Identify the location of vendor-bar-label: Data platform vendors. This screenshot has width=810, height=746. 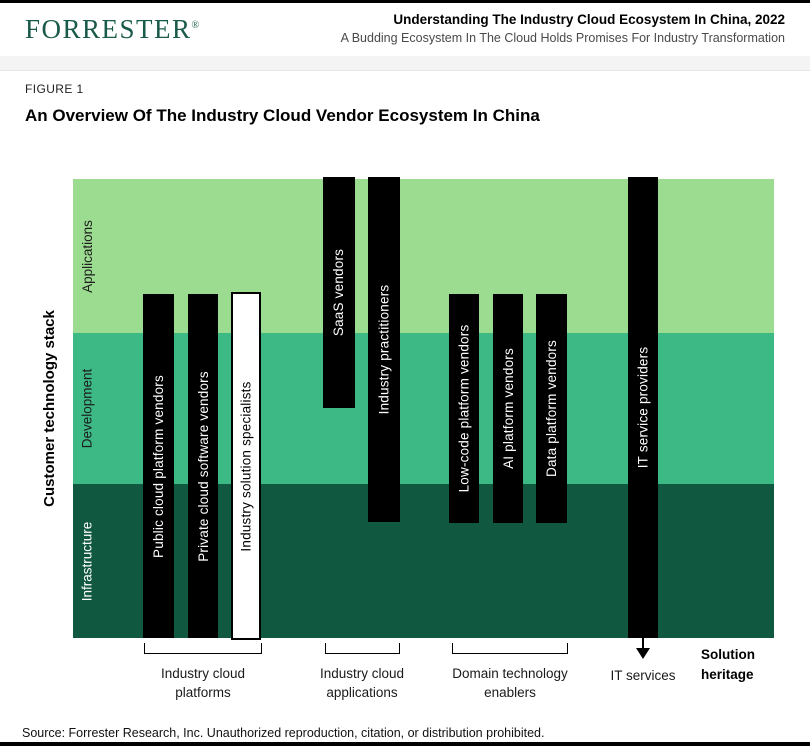
(552, 408).